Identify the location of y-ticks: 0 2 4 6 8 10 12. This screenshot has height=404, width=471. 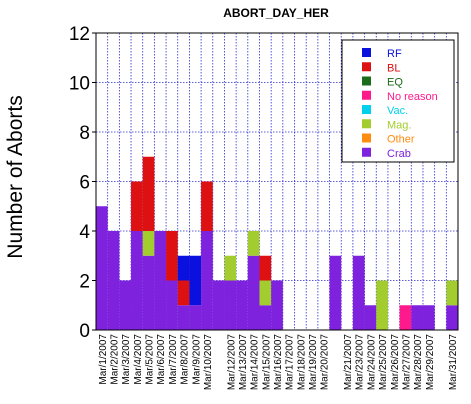
(82, 183).